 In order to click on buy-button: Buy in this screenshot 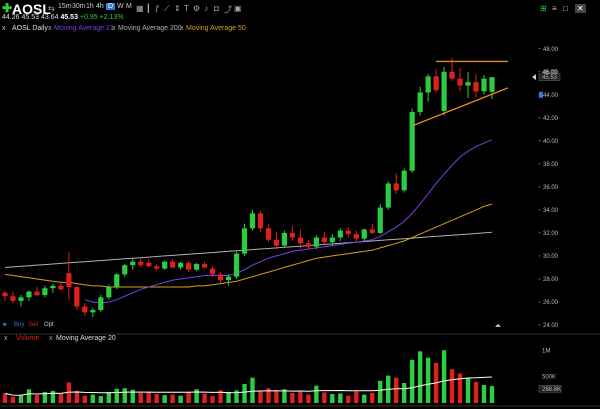, I will do `click(19, 325)`.